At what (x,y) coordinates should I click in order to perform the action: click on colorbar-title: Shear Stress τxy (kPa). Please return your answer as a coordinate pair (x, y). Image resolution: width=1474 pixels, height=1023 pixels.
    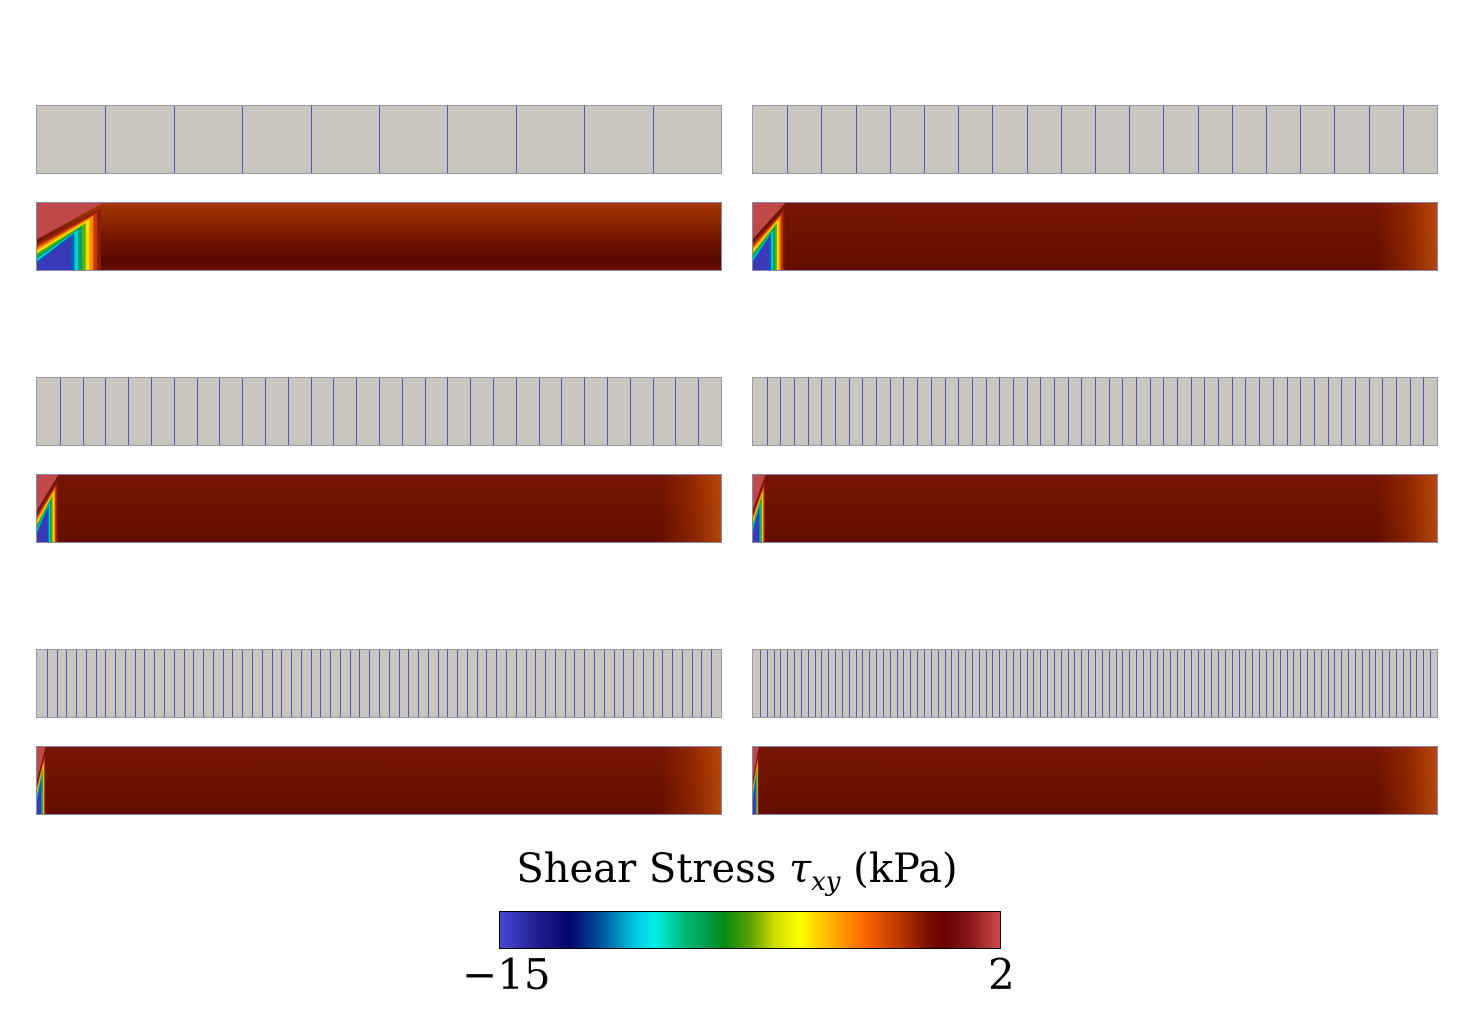
    Looking at the image, I should click on (737, 871).